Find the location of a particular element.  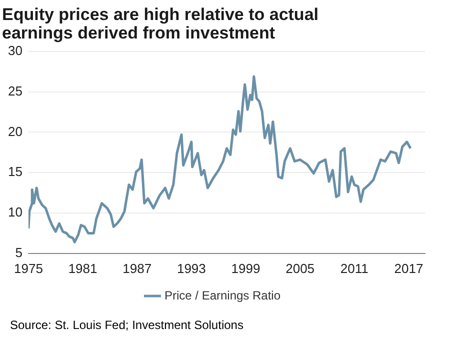

y-tick-label: 20 is located at coordinates (15, 131).